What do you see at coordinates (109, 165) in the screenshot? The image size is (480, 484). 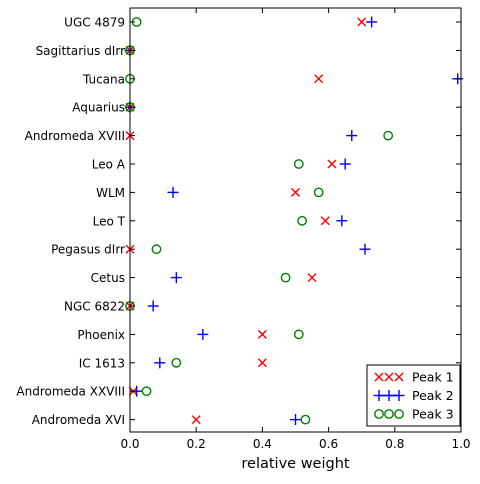 I see `y-category-label: Leo A` at bounding box center [109, 165].